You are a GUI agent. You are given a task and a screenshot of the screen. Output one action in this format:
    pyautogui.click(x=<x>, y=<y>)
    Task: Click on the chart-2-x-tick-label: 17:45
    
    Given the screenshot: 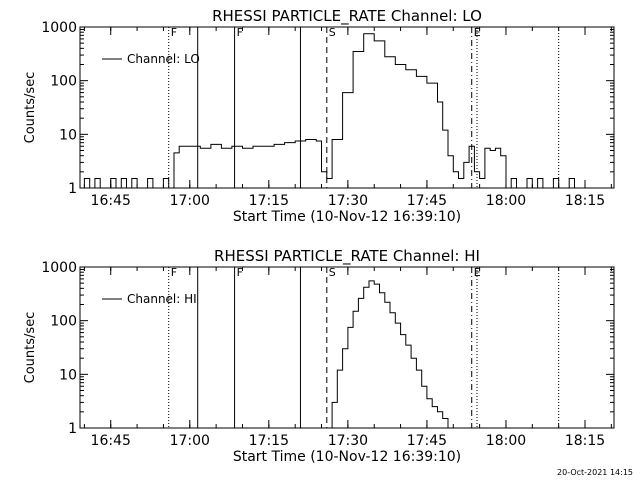 What is the action you would take?
    pyautogui.click(x=427, y=441)
    